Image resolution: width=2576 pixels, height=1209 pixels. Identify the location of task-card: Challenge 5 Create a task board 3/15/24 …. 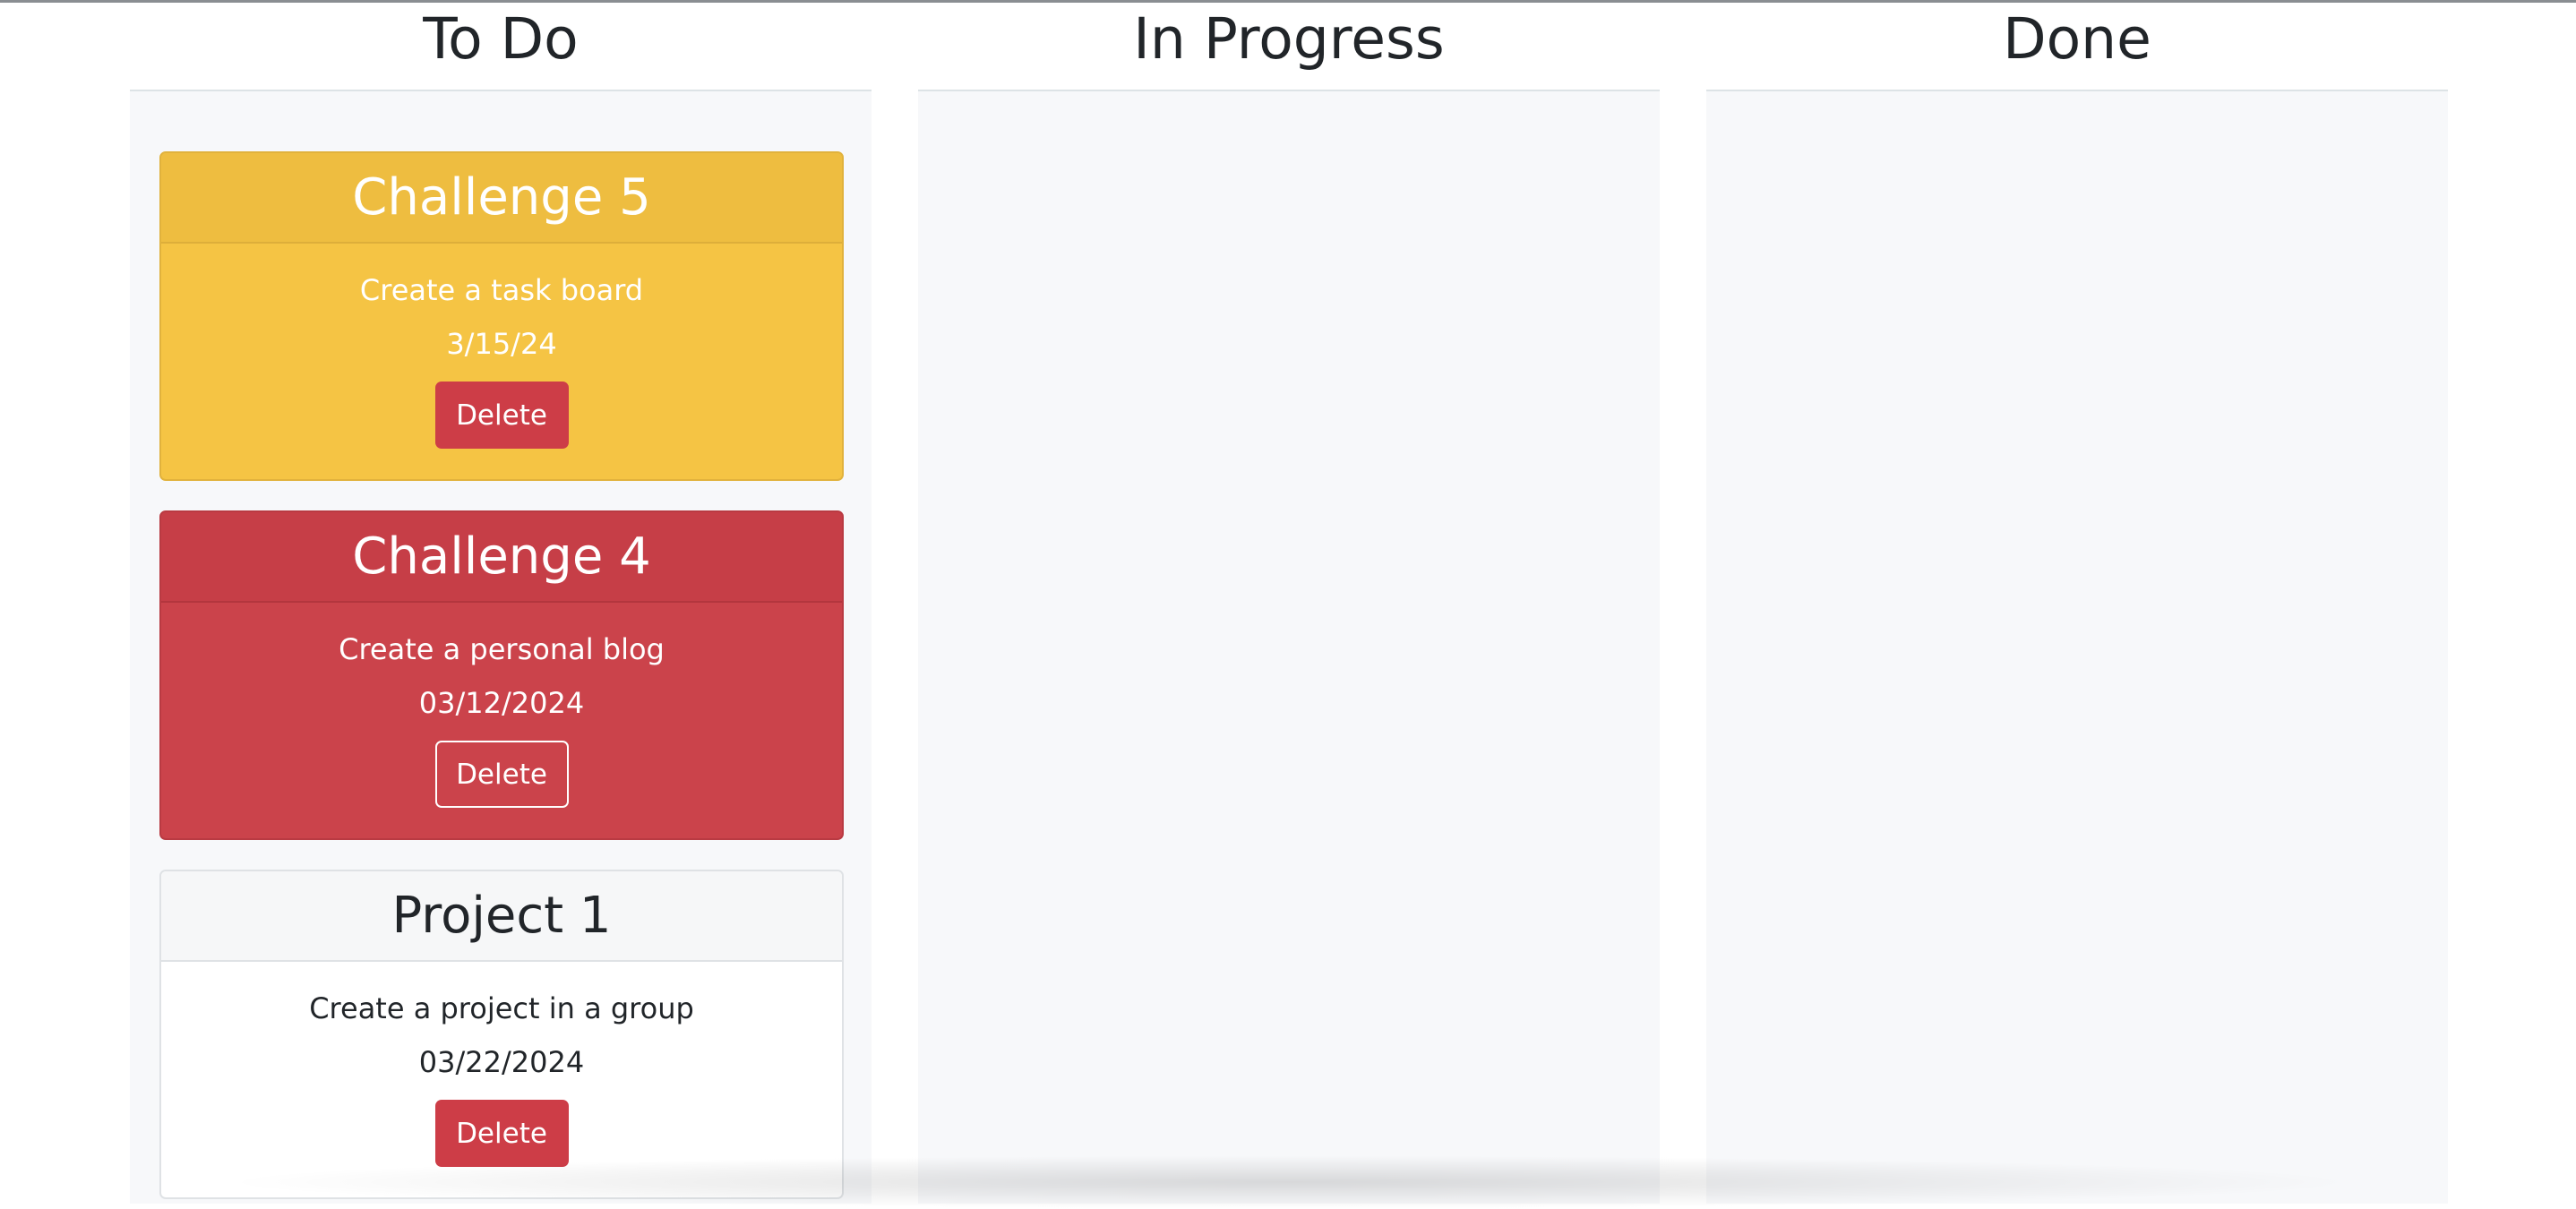
(501, 316).